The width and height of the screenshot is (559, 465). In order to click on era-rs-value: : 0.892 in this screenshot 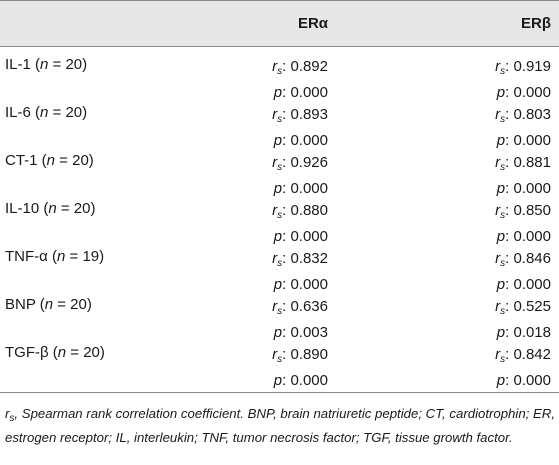, I will do `click(305, 66)`.